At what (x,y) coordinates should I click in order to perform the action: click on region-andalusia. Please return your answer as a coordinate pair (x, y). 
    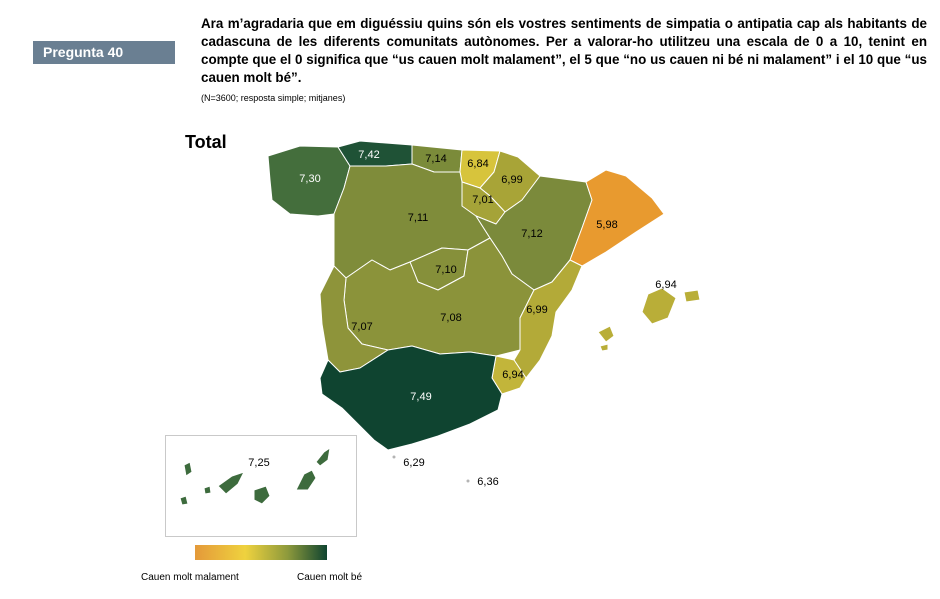
    Looking at the image, I should click on (411, 398).